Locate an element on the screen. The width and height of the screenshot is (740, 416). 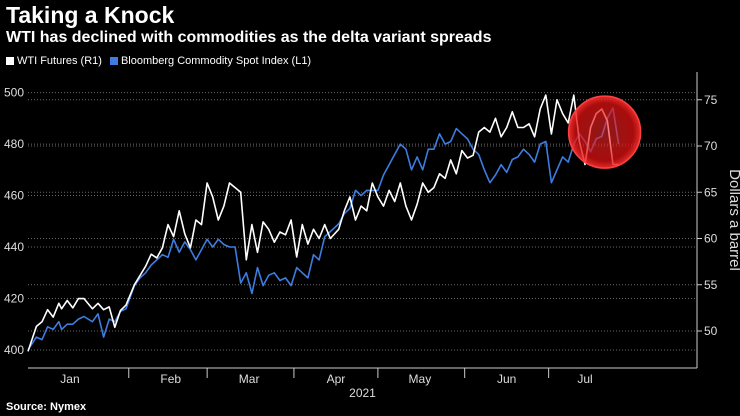
source-note: Source: Nymex is located at coordinates (46, 407).